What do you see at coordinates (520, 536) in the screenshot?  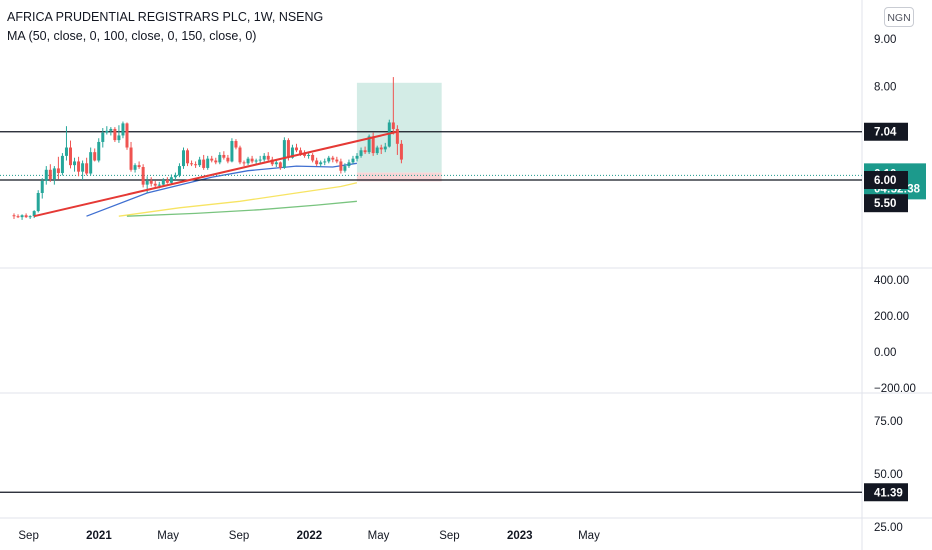 I see `time-axis-tick: 2023` at bounding box center [520, 536].